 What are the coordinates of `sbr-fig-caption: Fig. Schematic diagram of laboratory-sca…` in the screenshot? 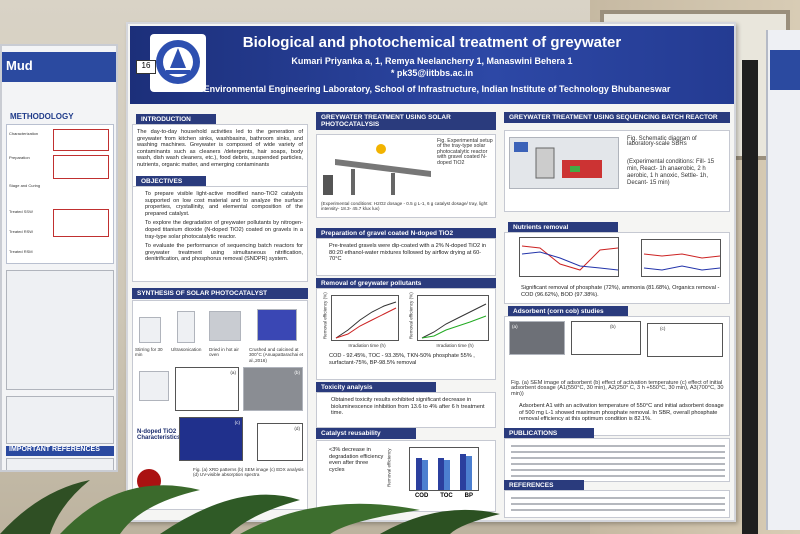 It's located at (662, 142).